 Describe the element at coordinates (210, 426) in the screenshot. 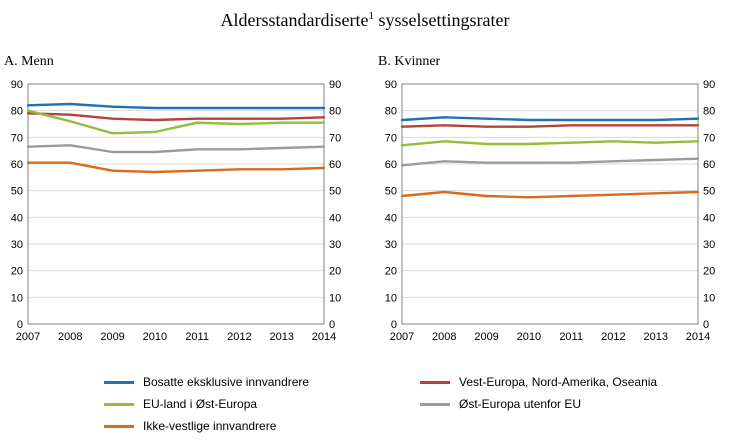

I see `legend-label: Ikke-vestlige innvandrere` at that location.